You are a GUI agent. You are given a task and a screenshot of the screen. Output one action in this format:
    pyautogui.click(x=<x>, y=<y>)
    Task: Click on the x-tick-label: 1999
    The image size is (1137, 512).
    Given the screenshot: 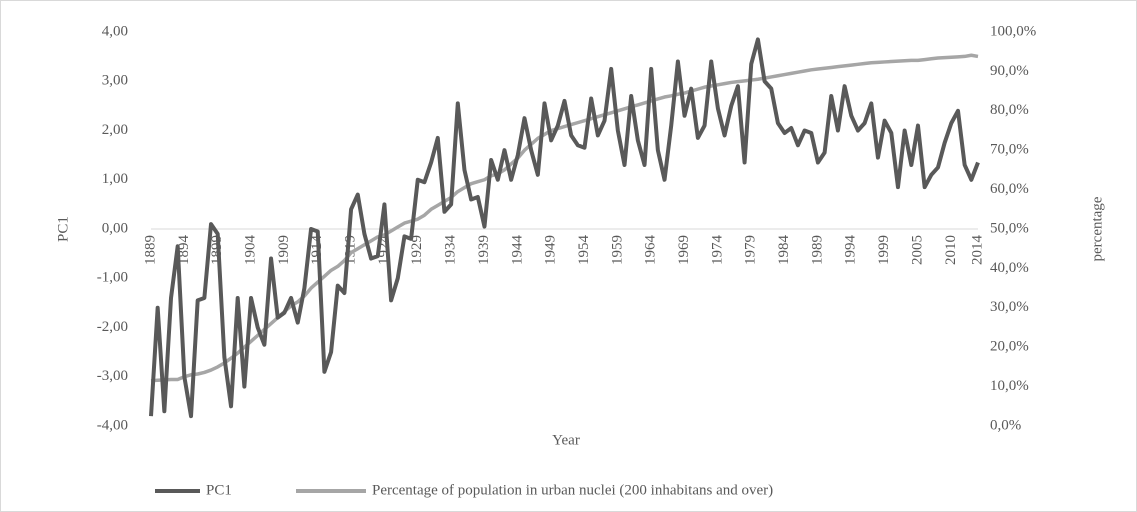 What is the action you would take?
    pyautogui.click(x=884, y=250)
    